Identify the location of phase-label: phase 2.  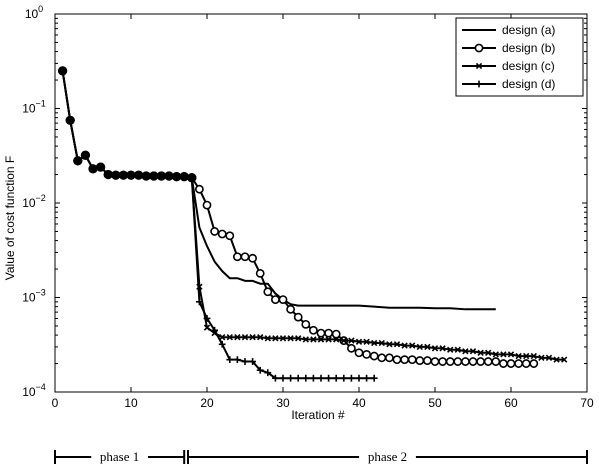
(387, 456).